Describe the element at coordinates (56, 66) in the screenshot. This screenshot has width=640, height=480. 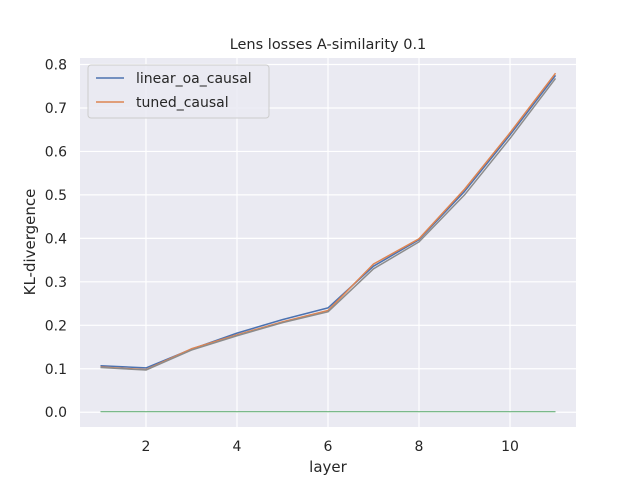
I see `y-tick-label: 0.8` at that location.